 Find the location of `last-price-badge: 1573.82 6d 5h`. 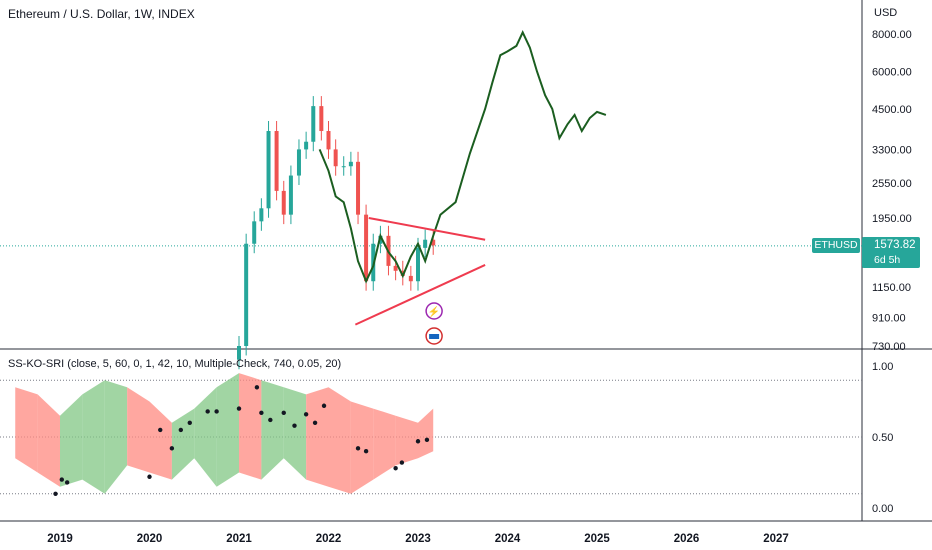

last-price-badge: 1573.82 6d 5h is located at coordinates (891, 252).